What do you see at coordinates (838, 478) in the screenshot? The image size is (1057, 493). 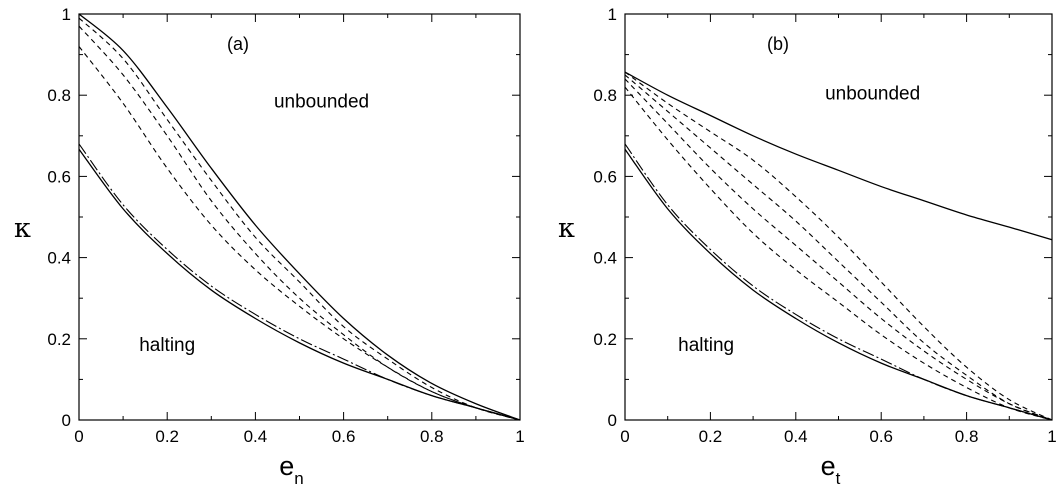 I see `x-axis-label-subscript: t` at bounding box center [838, 478].